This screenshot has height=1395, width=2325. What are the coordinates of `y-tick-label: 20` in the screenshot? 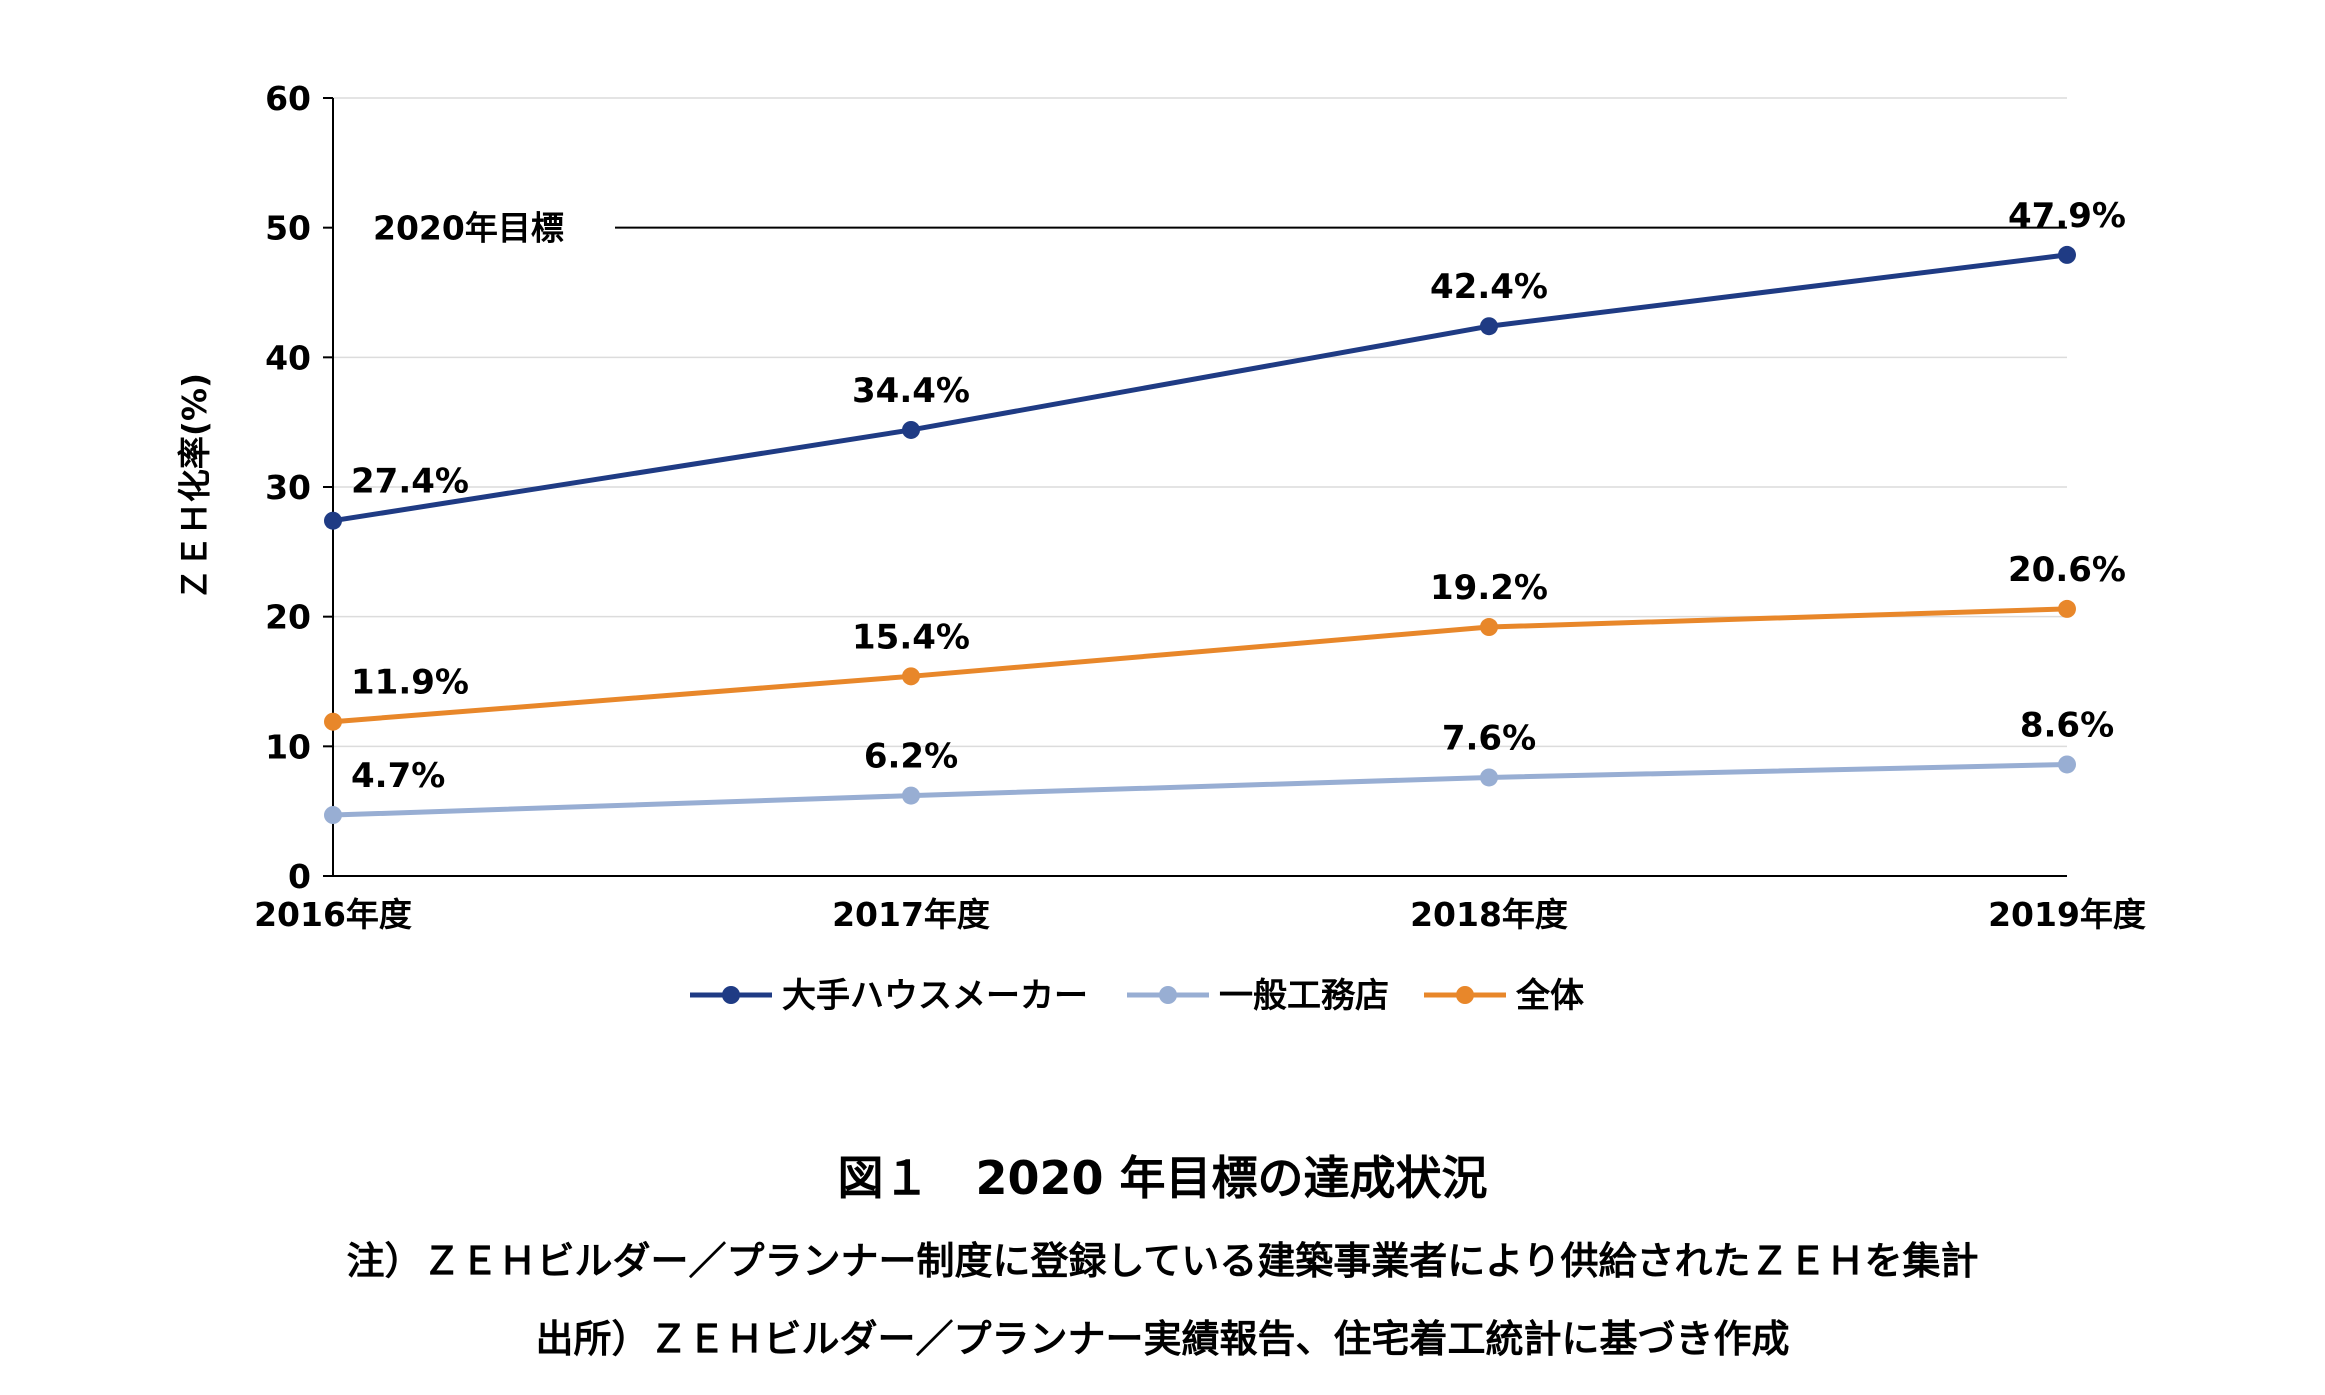 It's located at (288, 617).